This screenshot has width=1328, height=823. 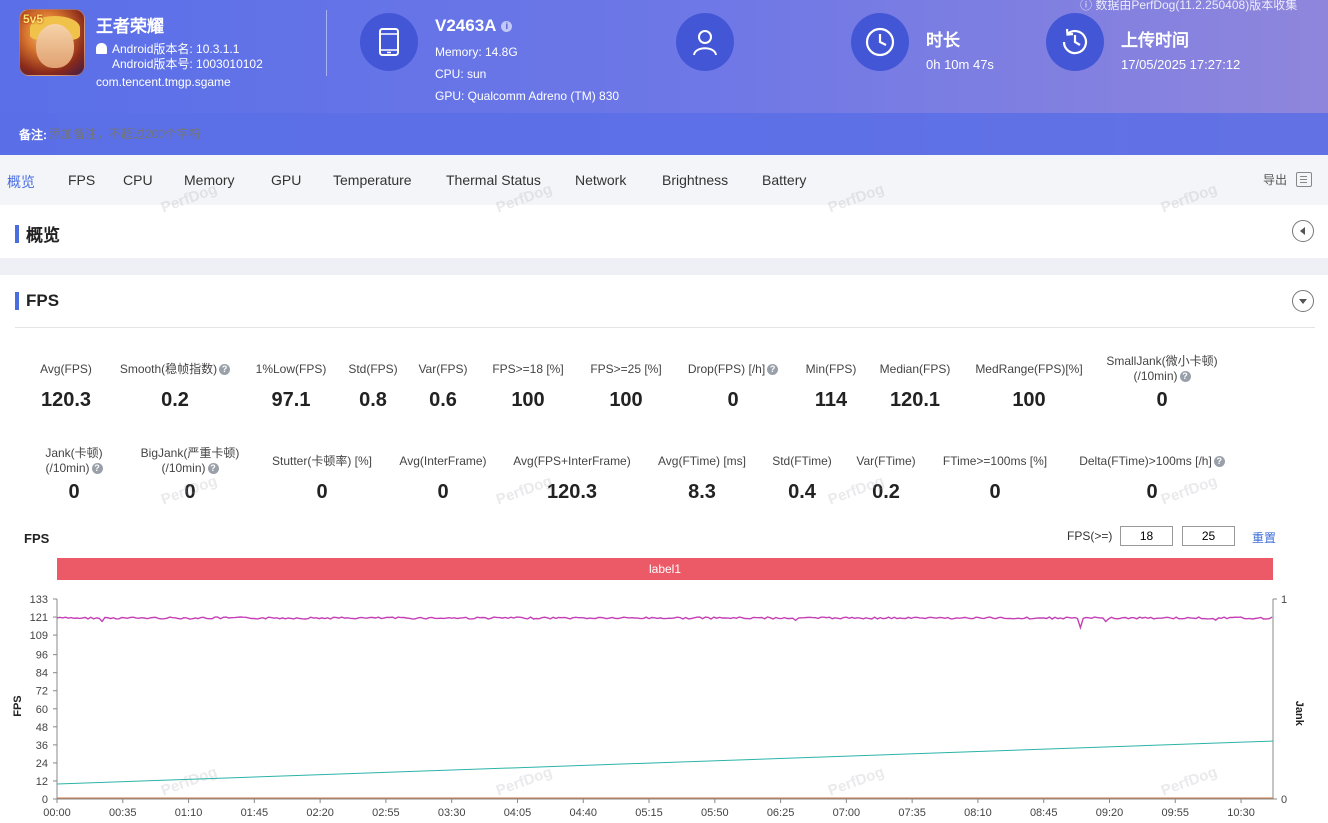 I want to click on fps-threshold-label: FPS(>=), so click(x=1090, y=536).